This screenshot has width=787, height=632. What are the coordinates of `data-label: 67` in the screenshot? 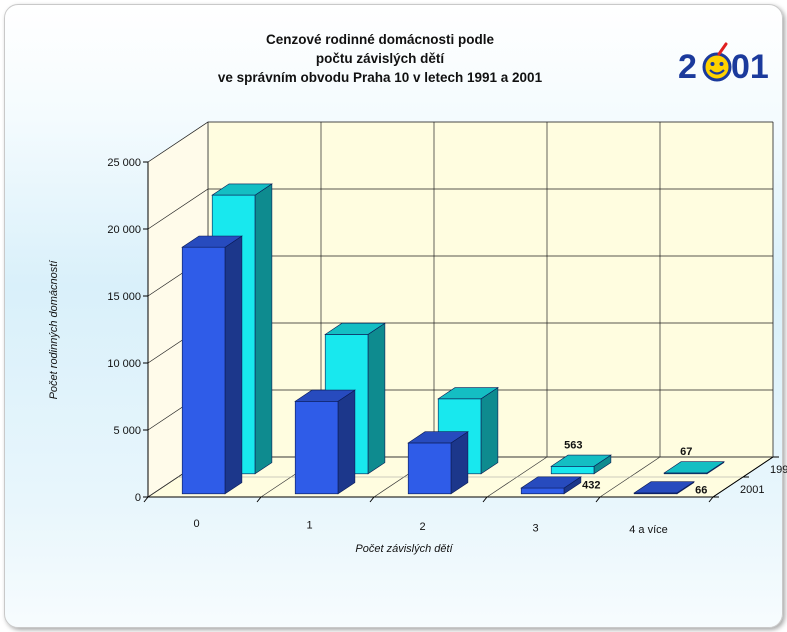 It's located at (686, 452).